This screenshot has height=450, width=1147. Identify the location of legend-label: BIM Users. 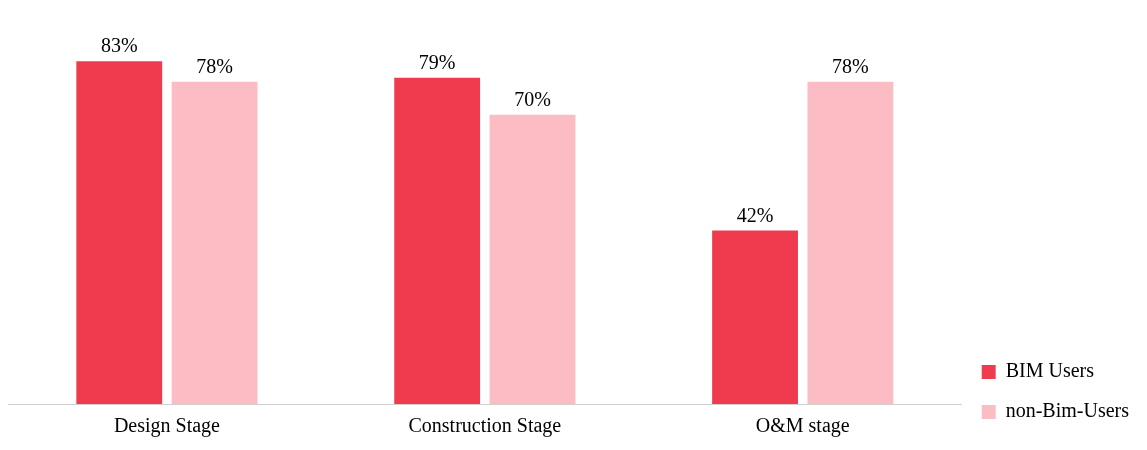
(1050, 370).